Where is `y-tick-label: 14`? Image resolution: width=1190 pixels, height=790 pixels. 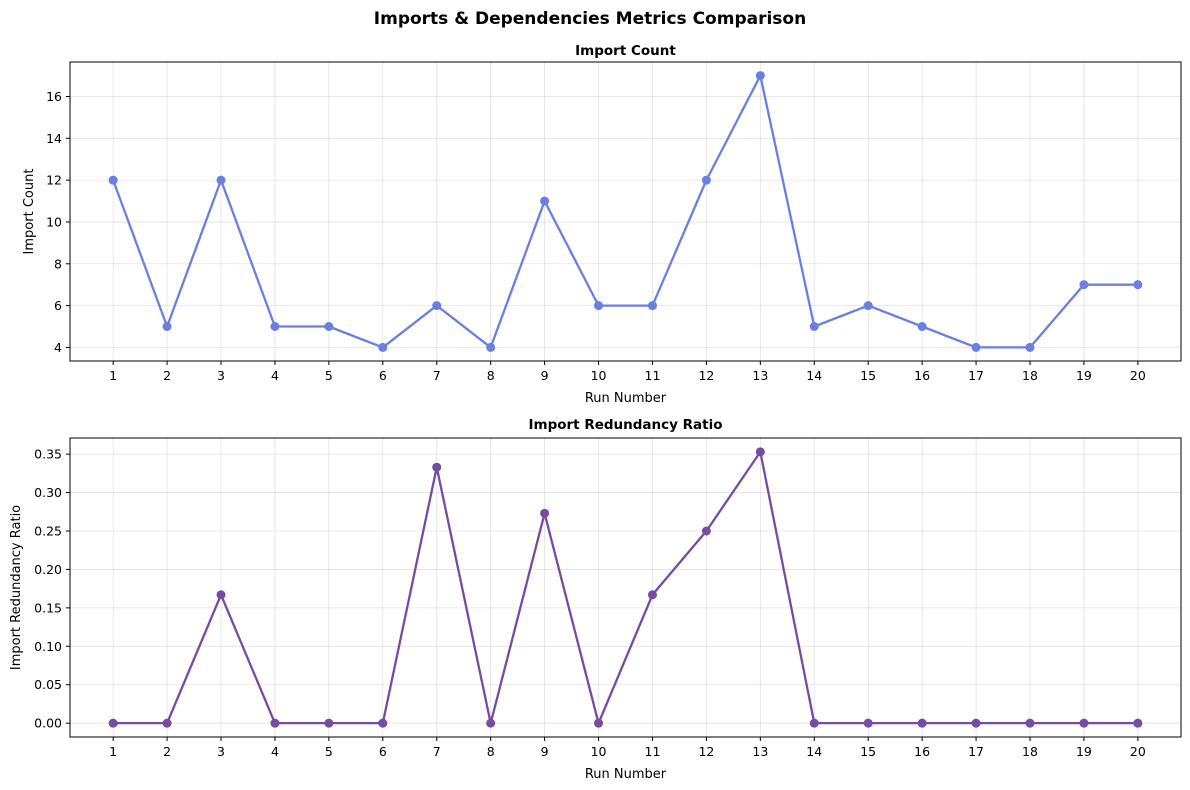 y-tick-label: 14 is located at coordinates (54, 138).